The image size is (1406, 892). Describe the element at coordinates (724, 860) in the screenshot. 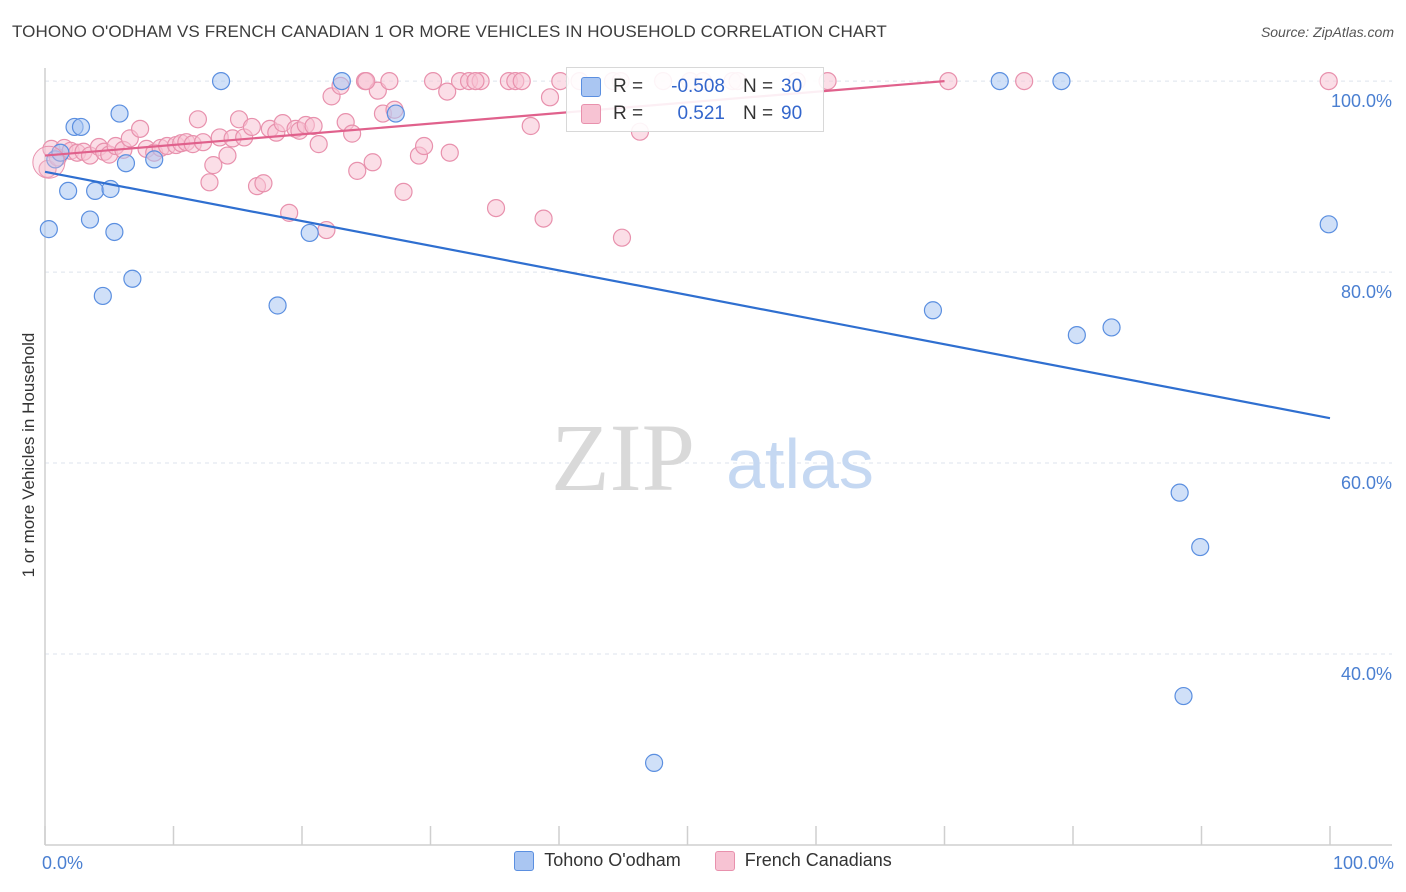

I see `legend-swatch-pink` at that location.